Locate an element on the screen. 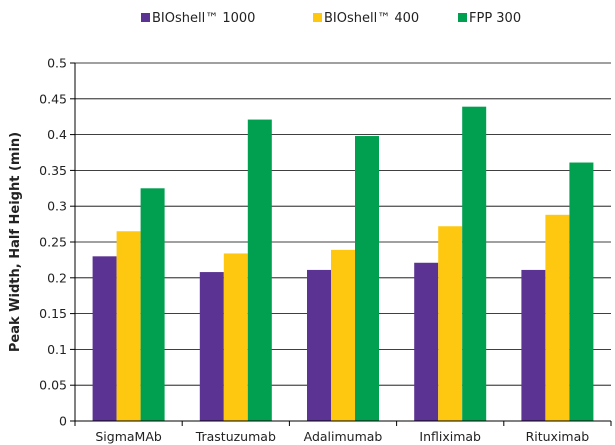 The height and width of the screenshot is (445, 615). legend: BIOshell™ 1000 BIOshell™ 400 FPP 300 is located at coordinates (331, 18).